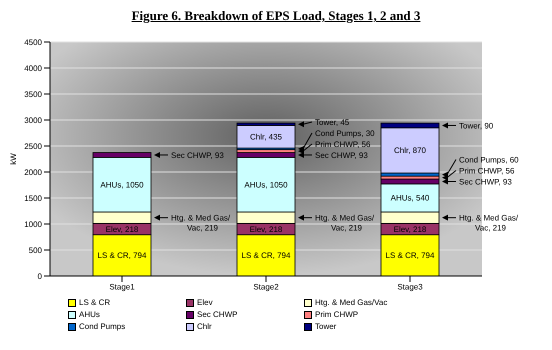 The height and width of the screenshot is (350, 552). What do you see at coordinates (217, 314) in the screenshot?
I see `legend-label: Sec CHWP` at bounding box center [217, 314].